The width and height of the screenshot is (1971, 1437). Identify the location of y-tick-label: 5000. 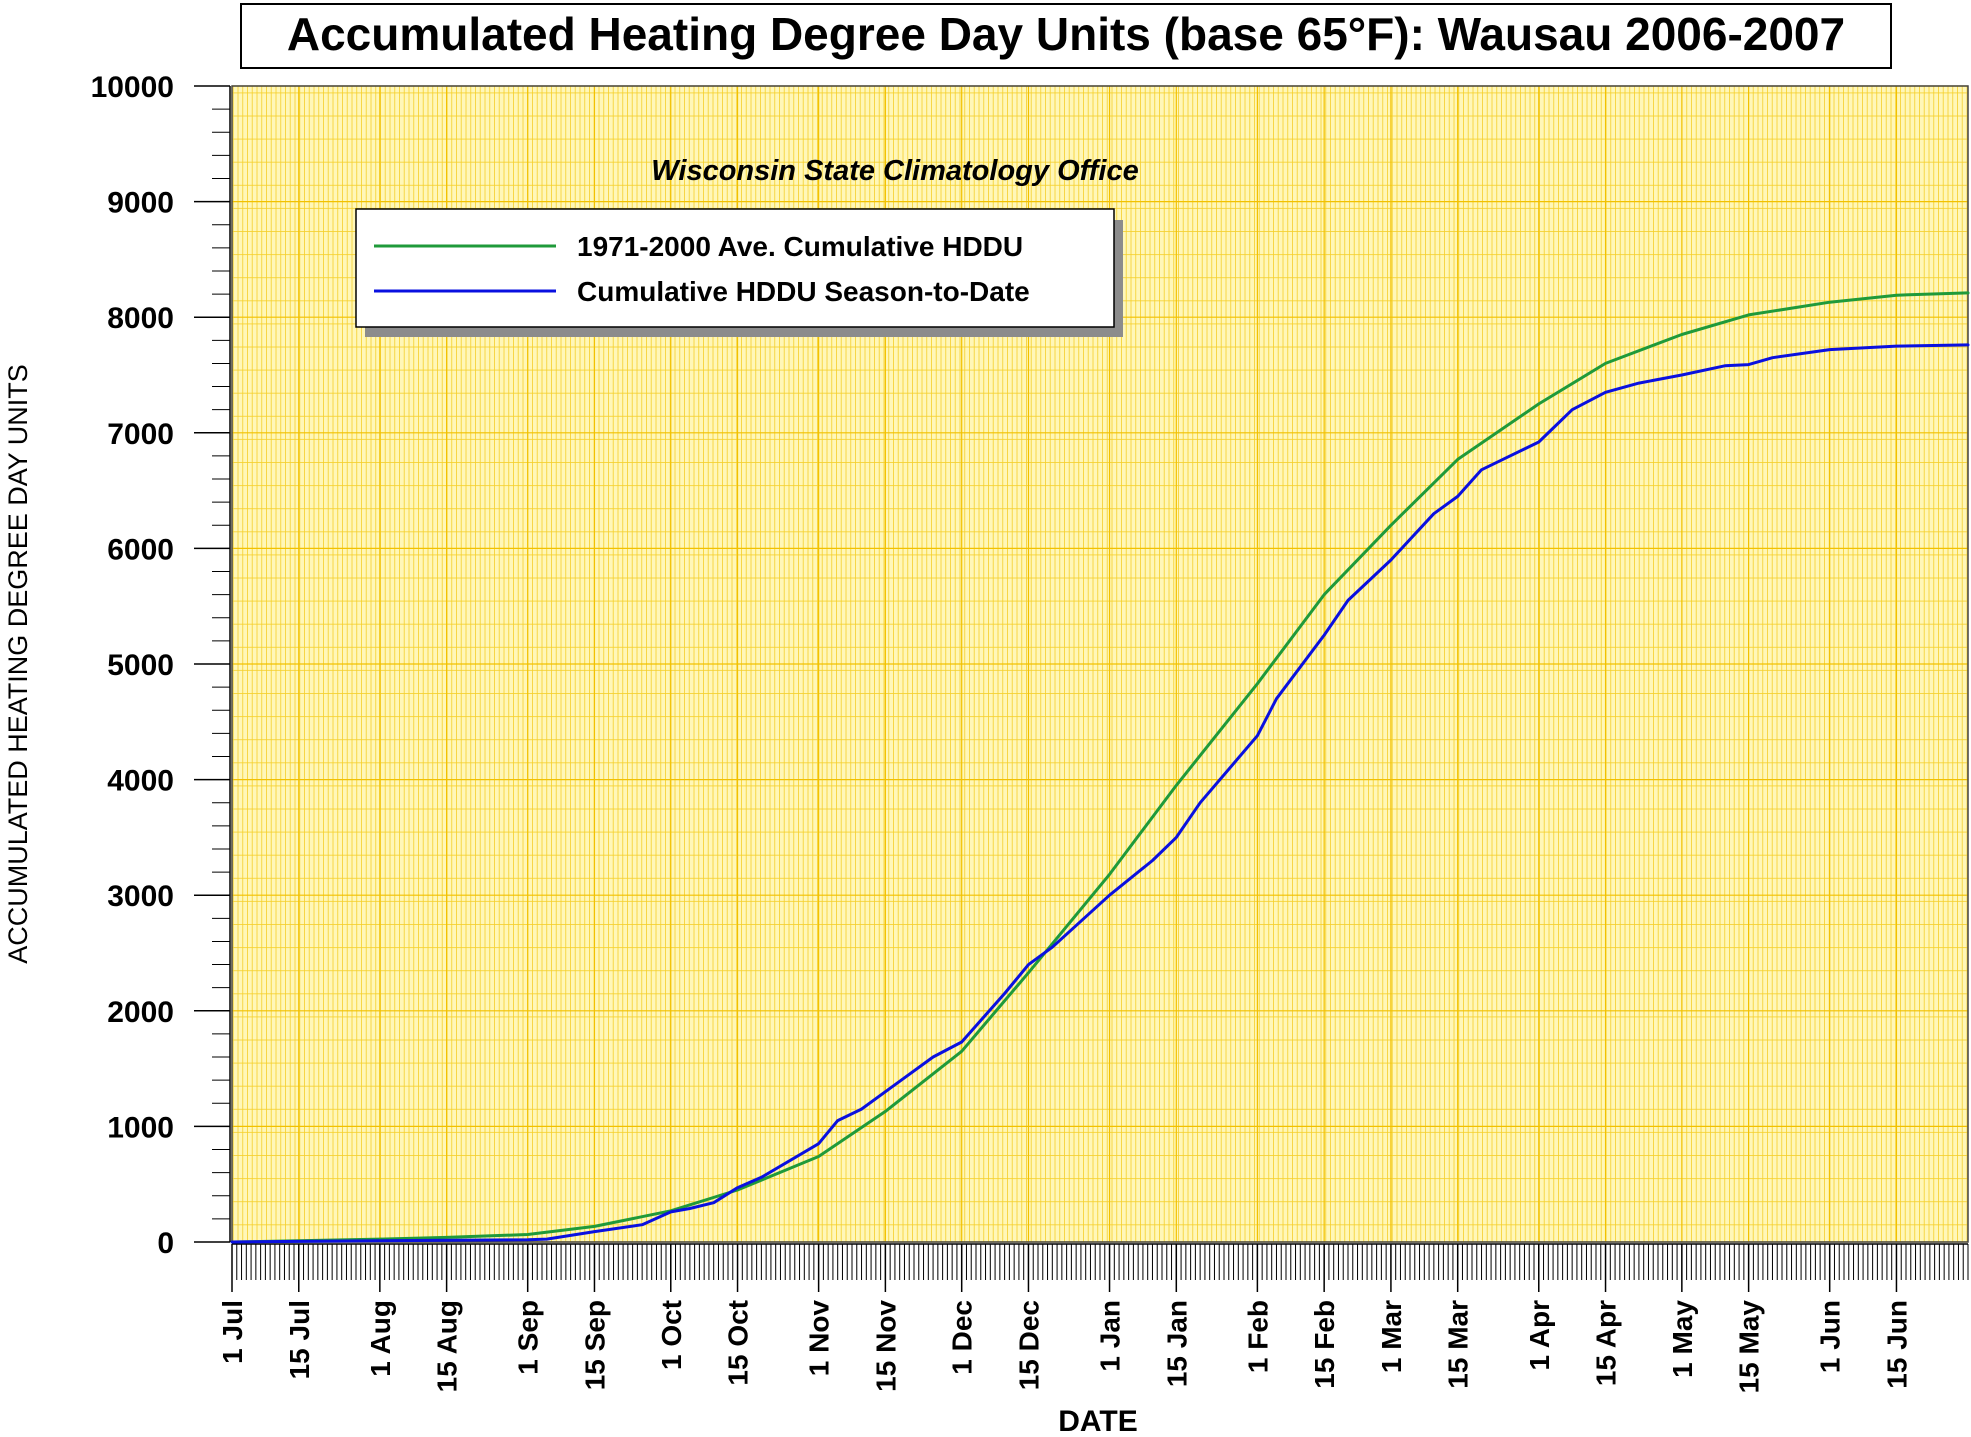
(140, 665).